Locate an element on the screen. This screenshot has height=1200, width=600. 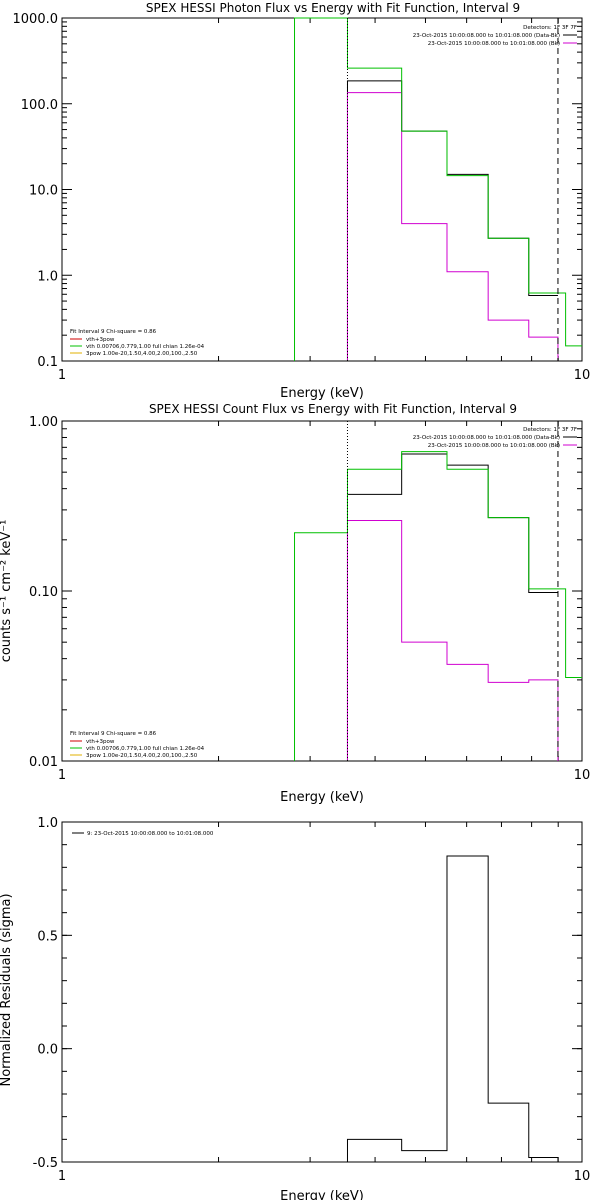
ytick-label: 100.0 is located at coordinates (39, 105).